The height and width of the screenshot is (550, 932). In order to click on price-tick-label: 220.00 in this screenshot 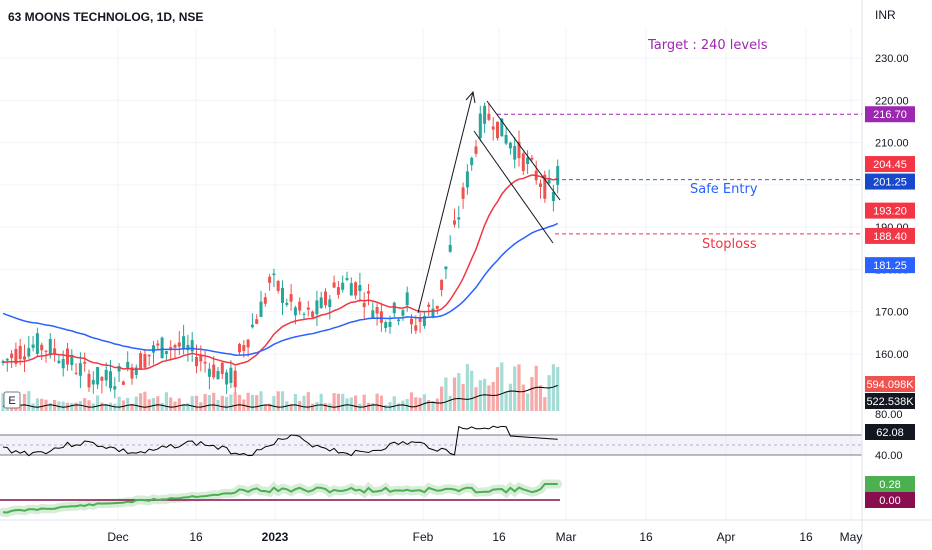, I will do `click(892, 101)`.